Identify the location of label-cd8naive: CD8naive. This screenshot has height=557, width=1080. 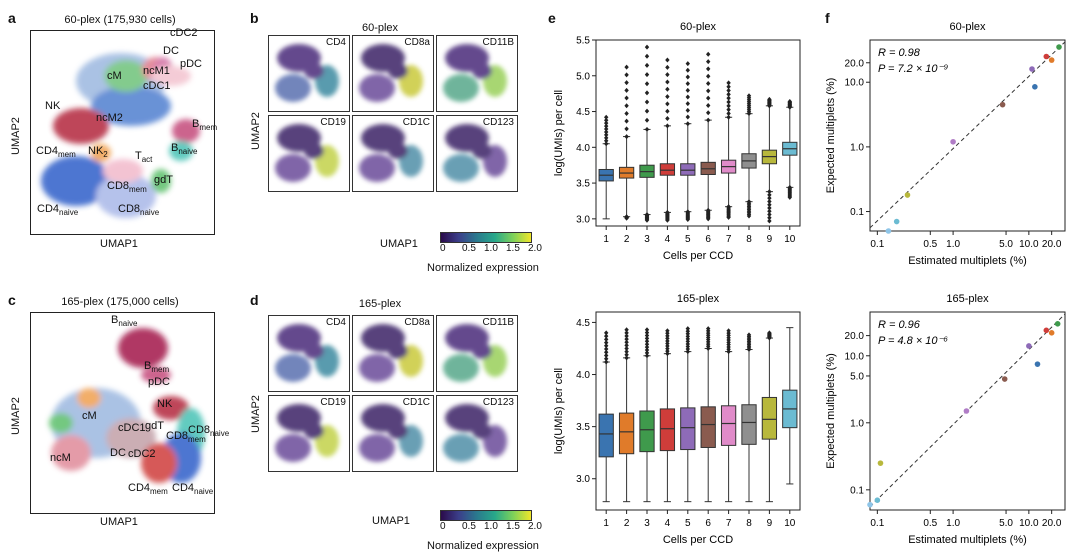
(139, 210).